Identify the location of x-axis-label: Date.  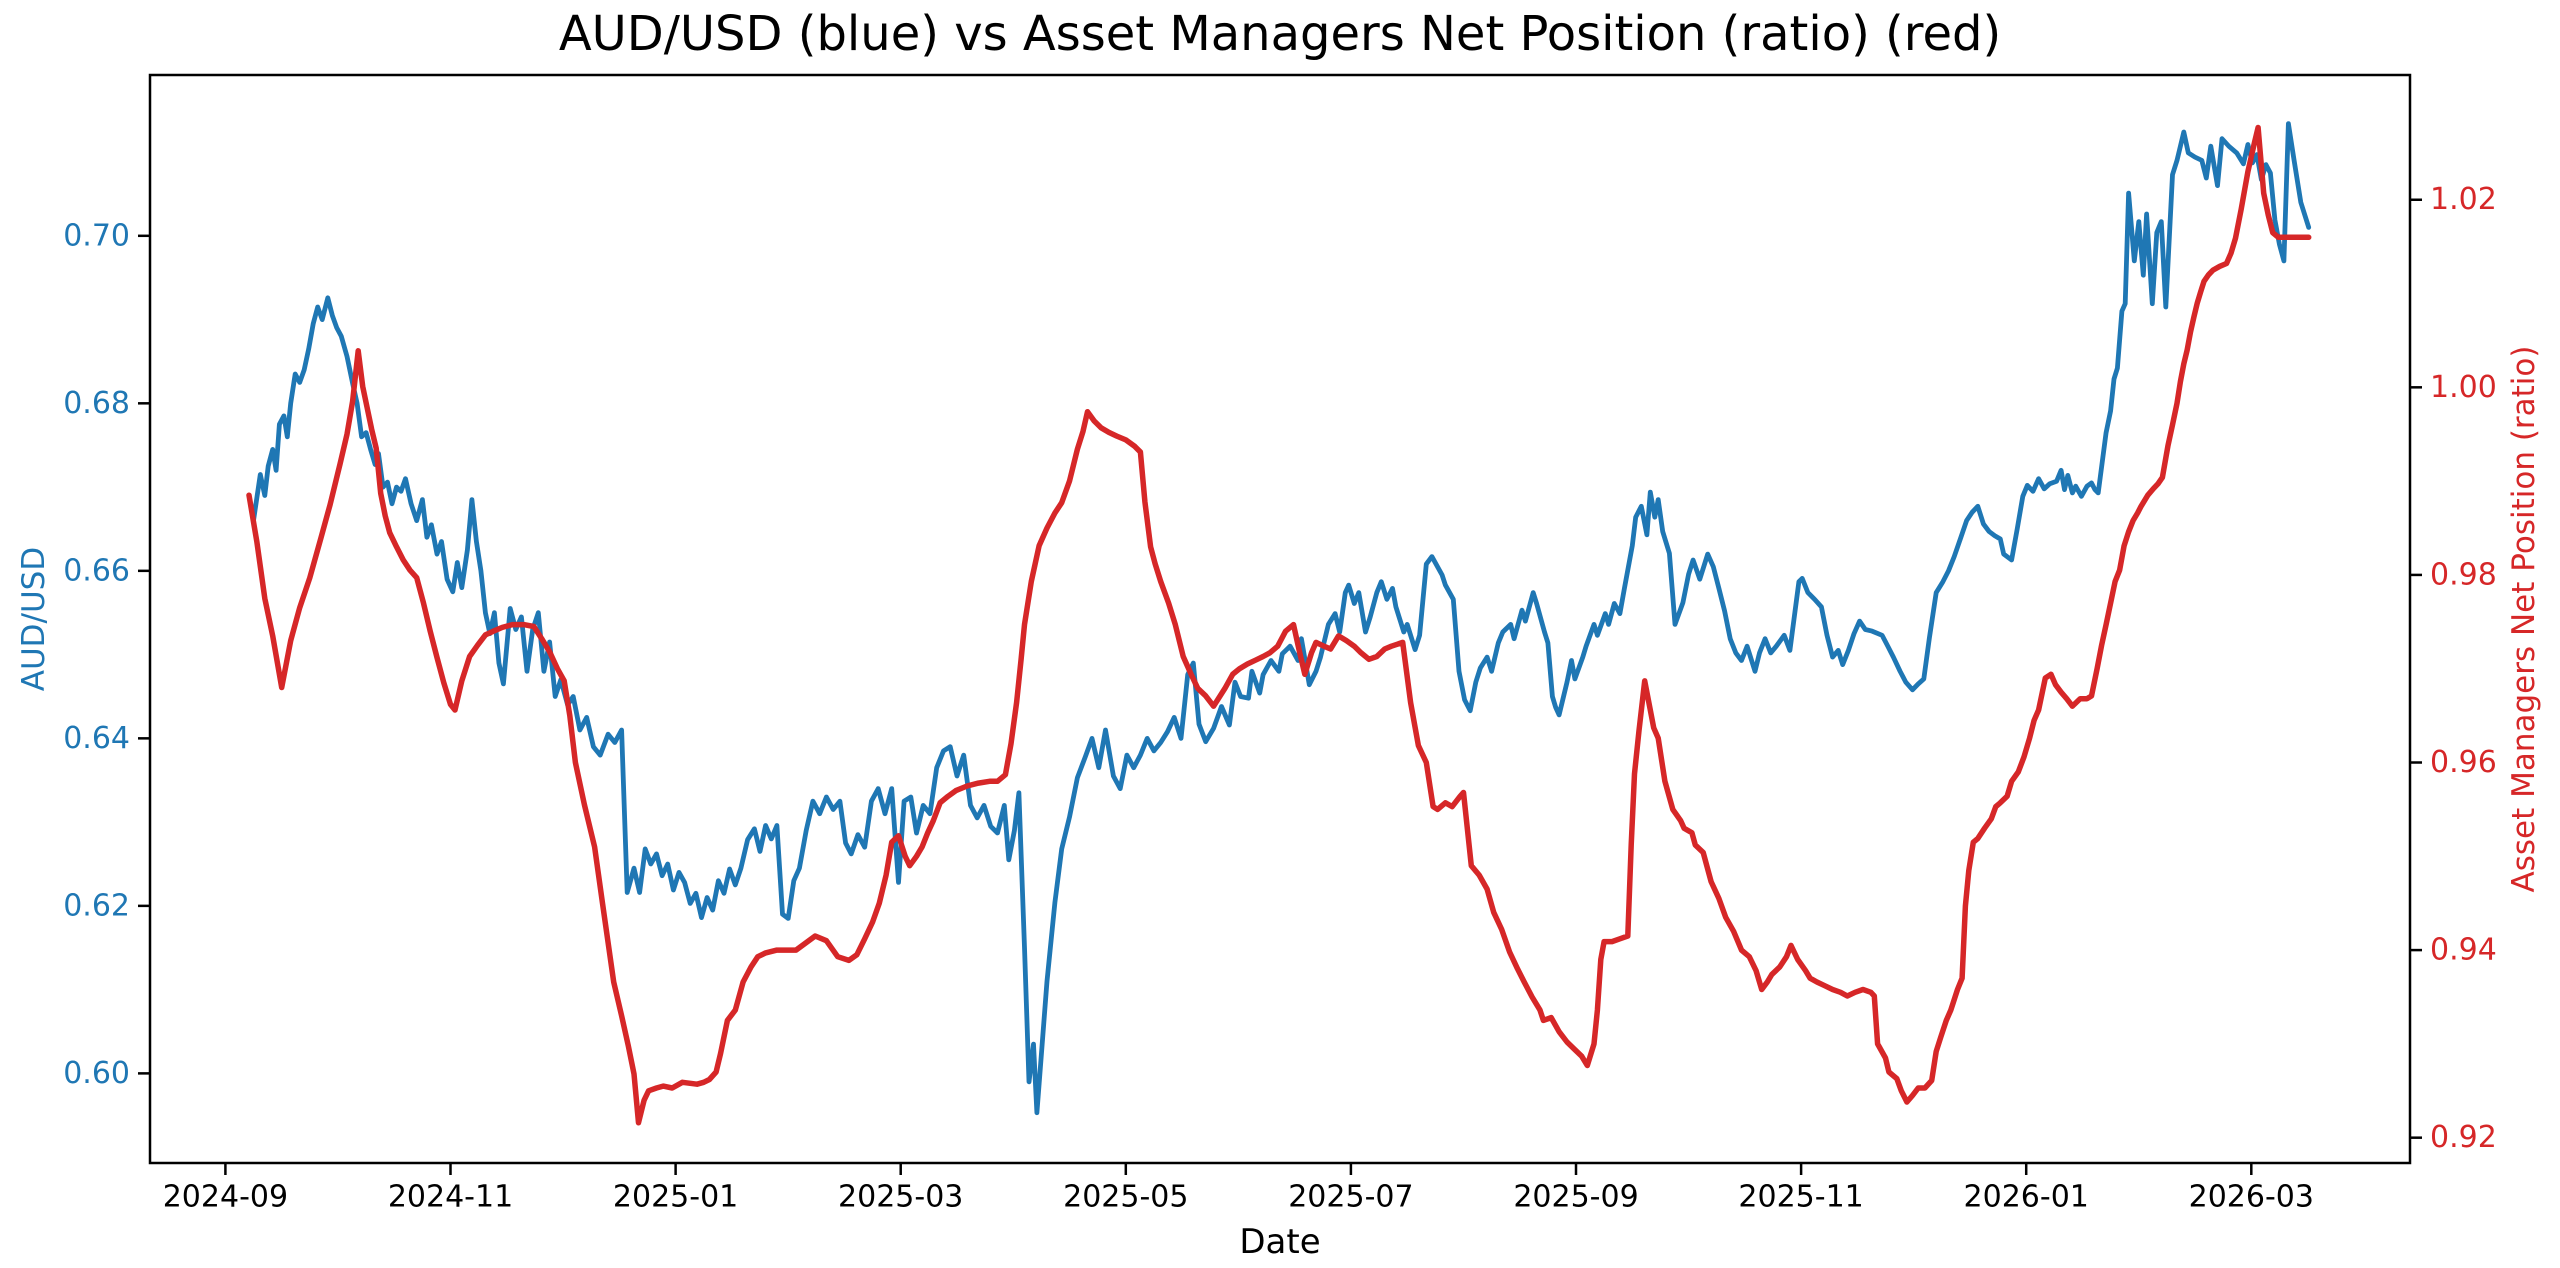
(1280, 1242).